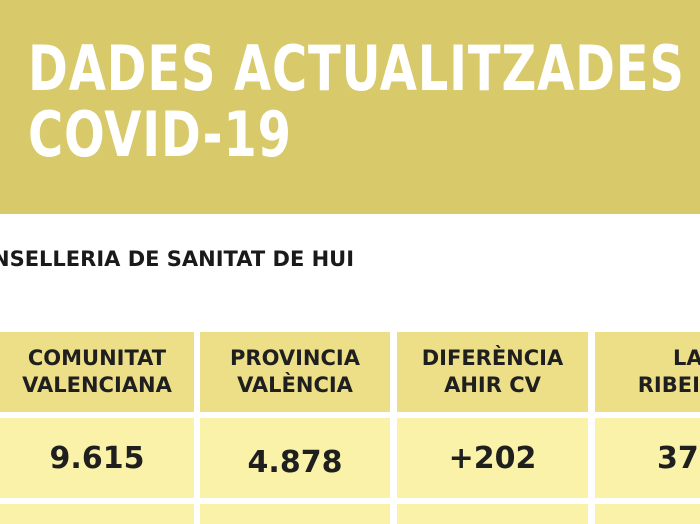 The image size is (700, 524). What do you see at coordinates (160, 134) in the screenshot?
I see `page-title-line-2: COVID-19` at bounding box center [160, 134].